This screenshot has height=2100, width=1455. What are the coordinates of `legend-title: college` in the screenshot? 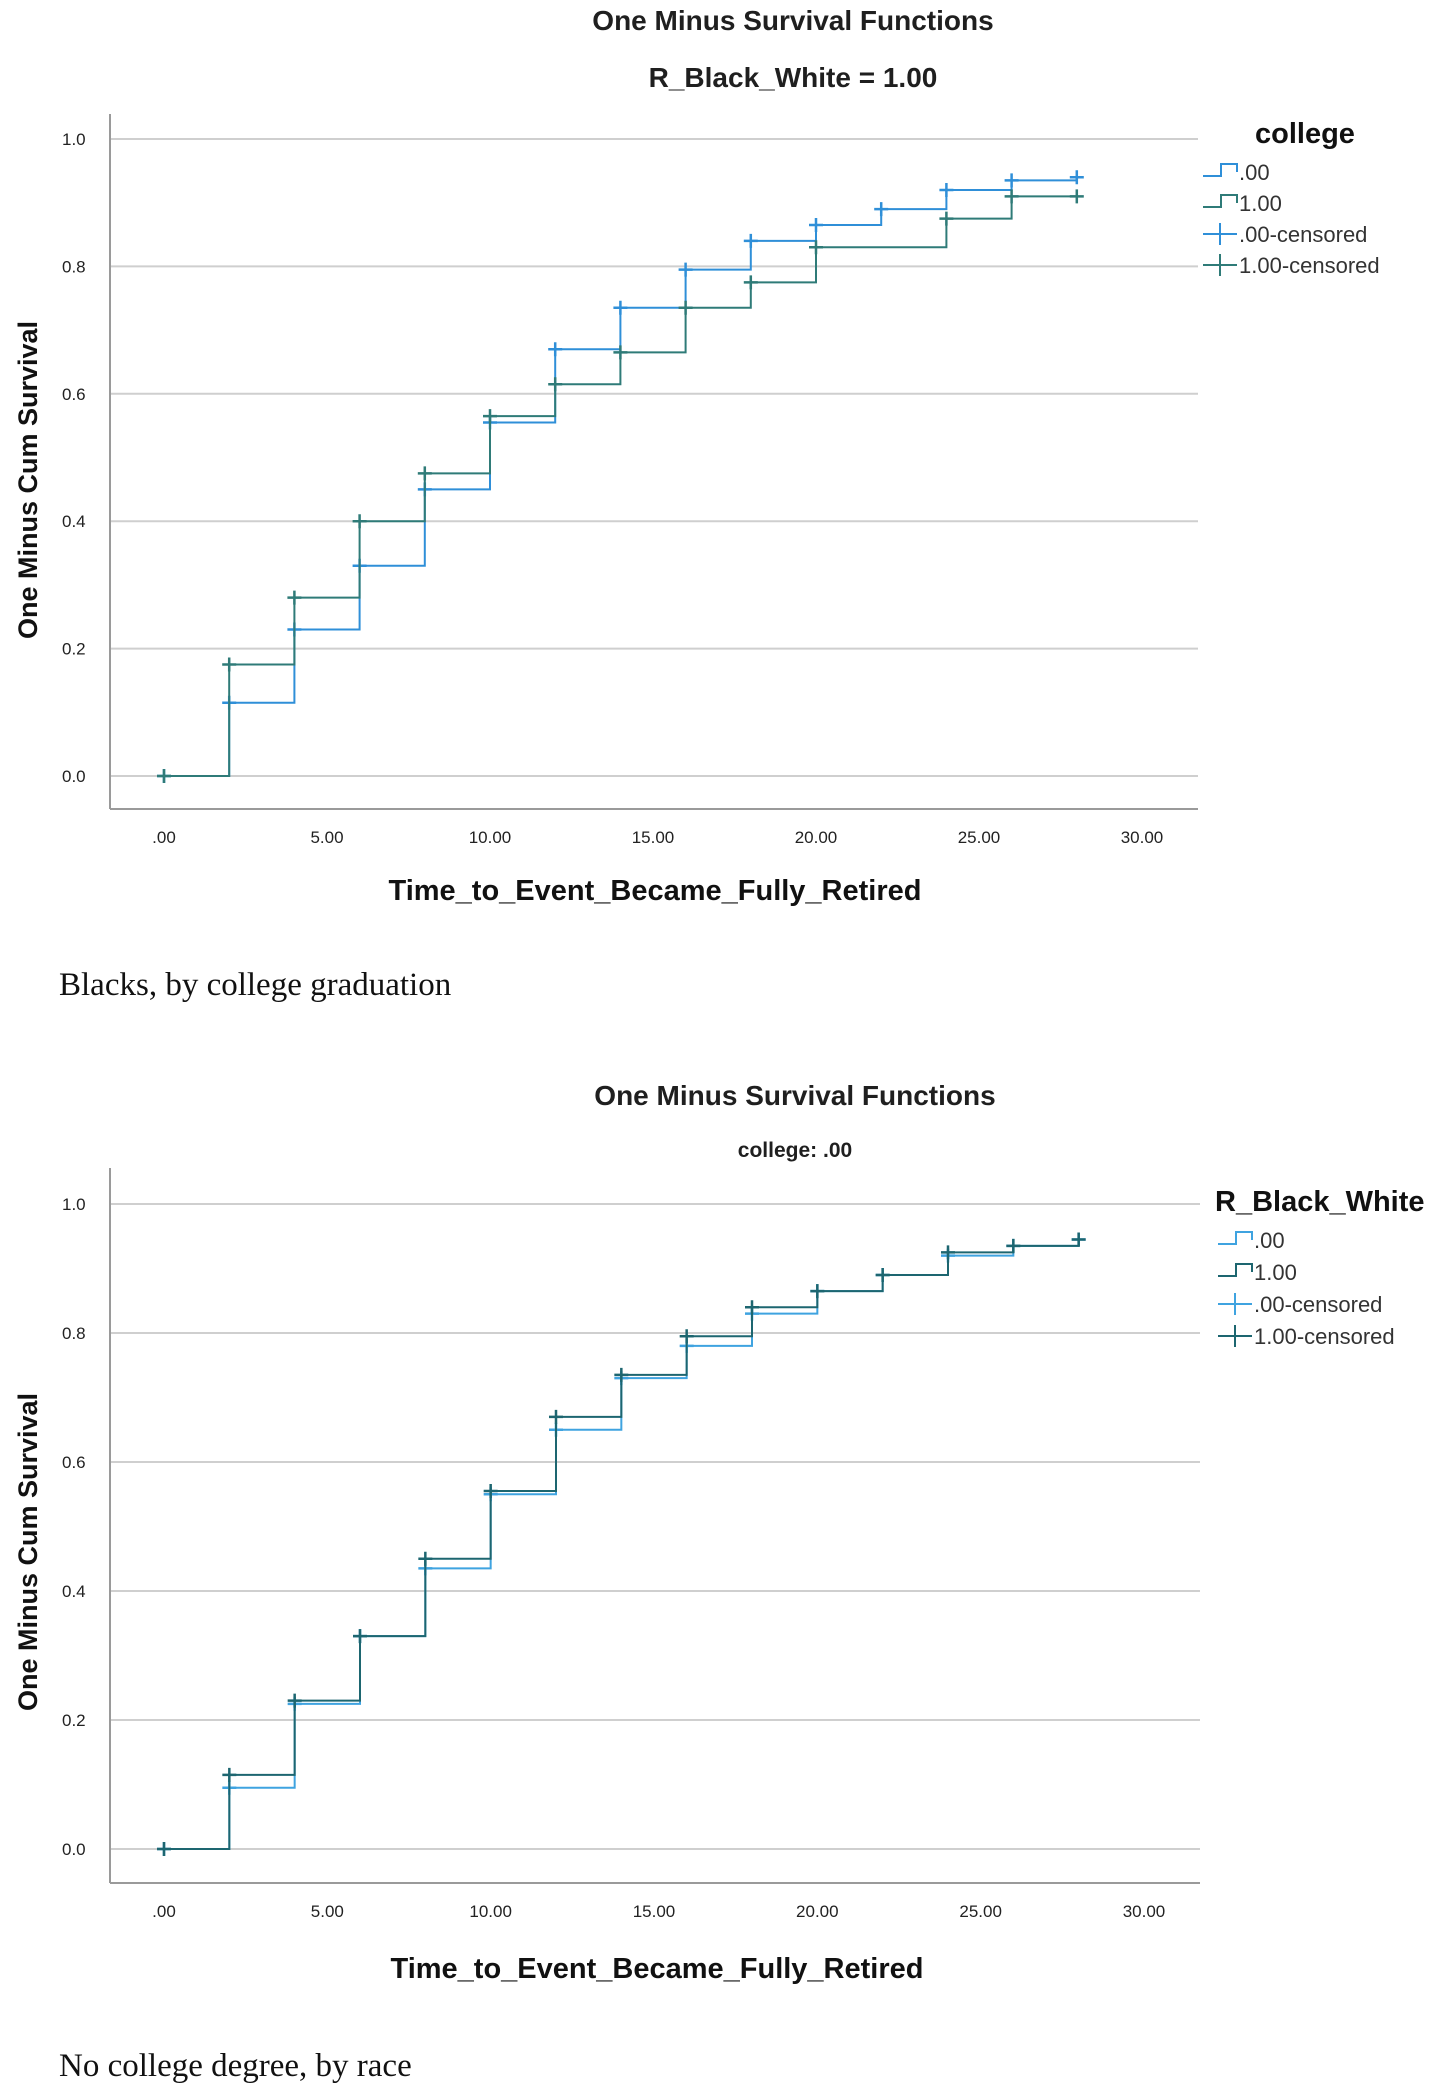 It's located at (1305, 134).